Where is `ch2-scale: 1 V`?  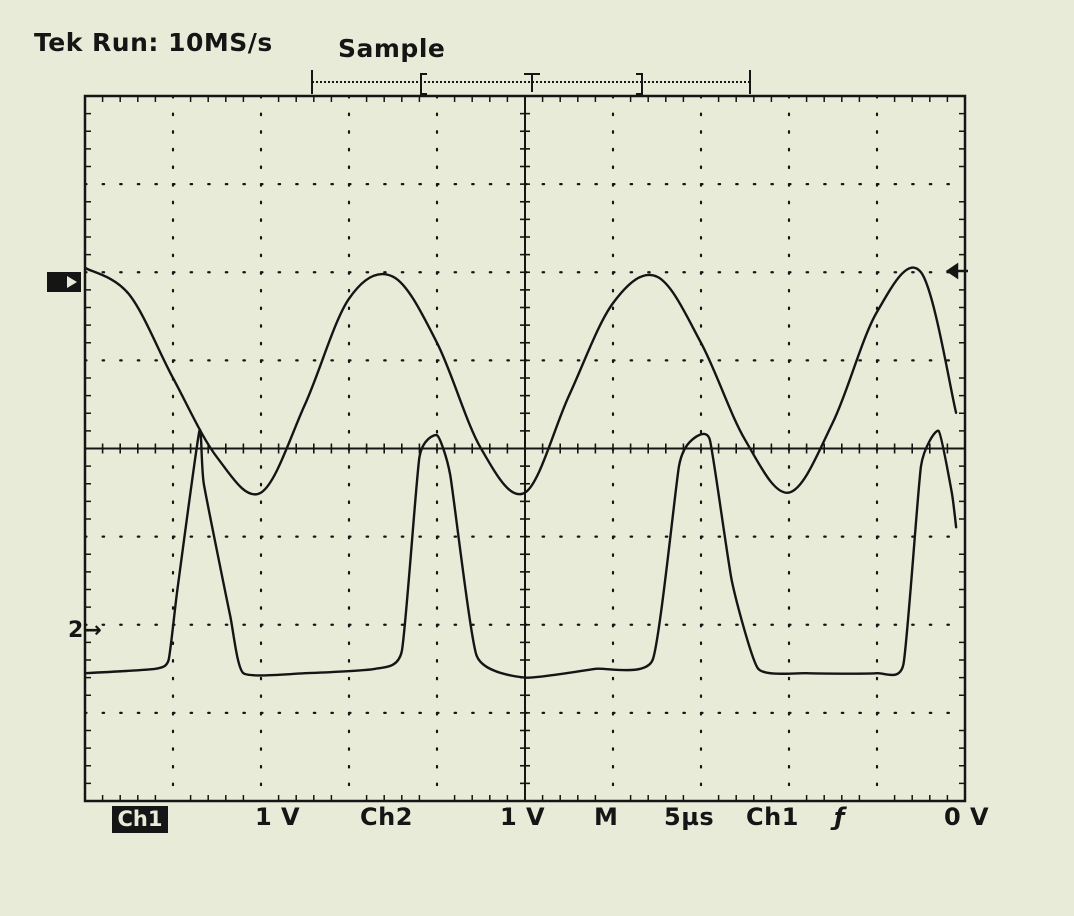
ch2-scale: 1 V is located at coordinates (523, 817).